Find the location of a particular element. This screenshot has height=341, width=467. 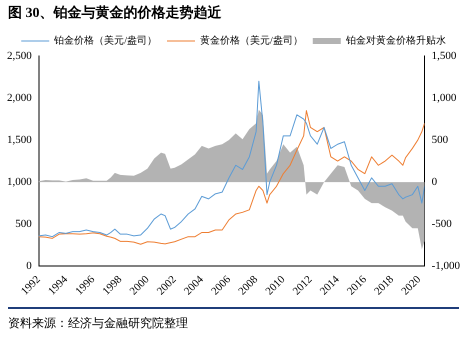

y2-tick-label: -1,000 is located at coordinates (446, 266).